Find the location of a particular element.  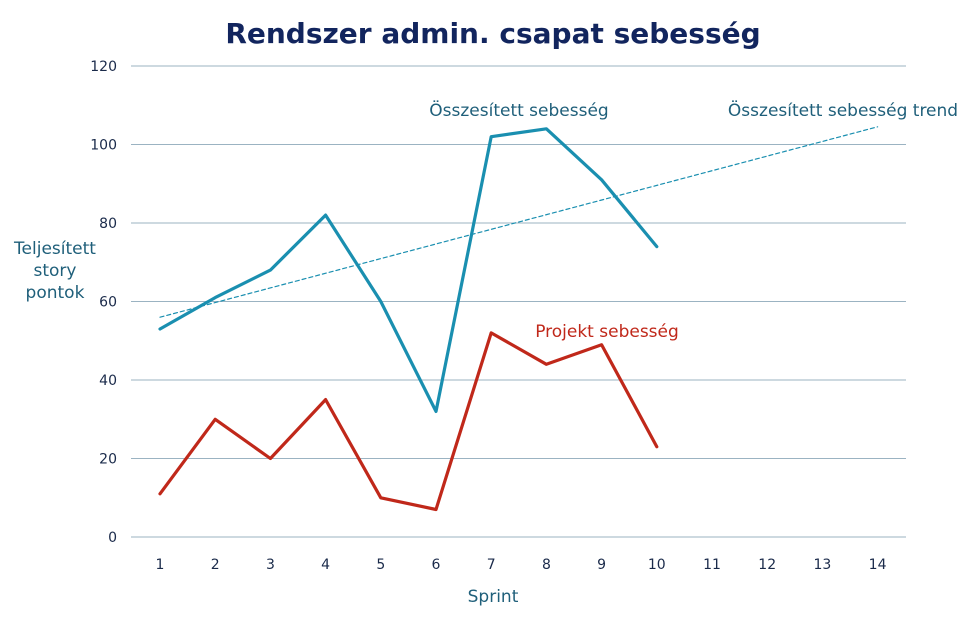

x-tick-label: 6 is located at coordinates (436, 565).